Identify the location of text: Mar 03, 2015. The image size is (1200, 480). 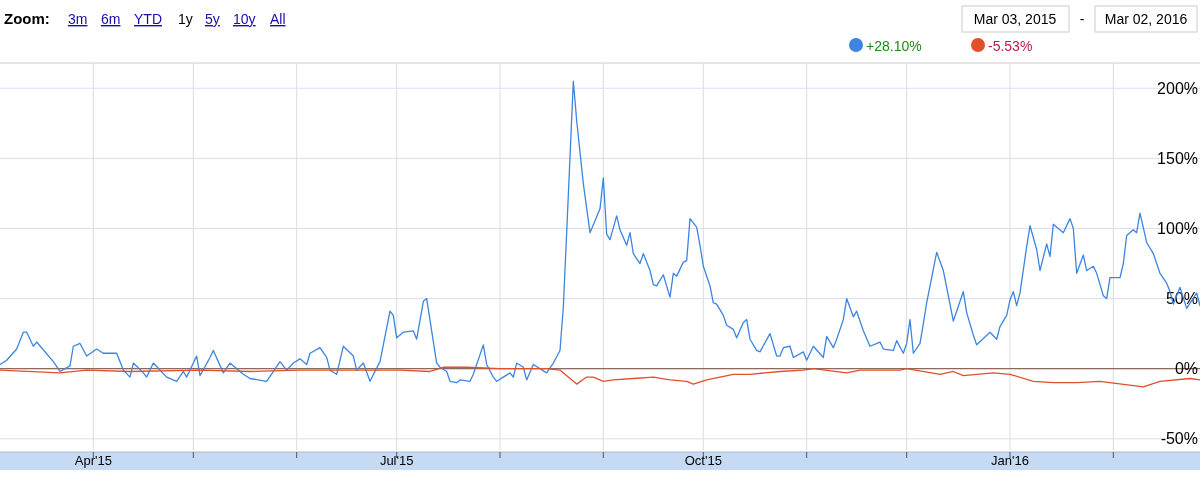
(1015, 19).